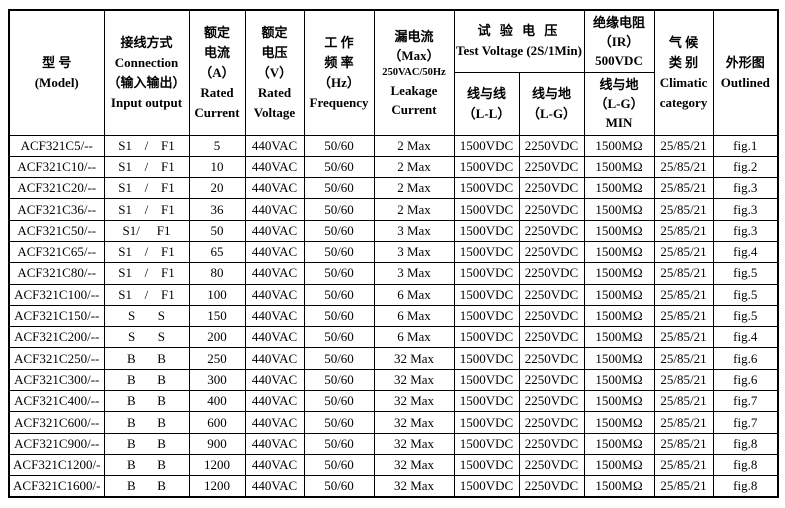  I want to click on cell-outline-fig: fig.7, so click(745, 422).